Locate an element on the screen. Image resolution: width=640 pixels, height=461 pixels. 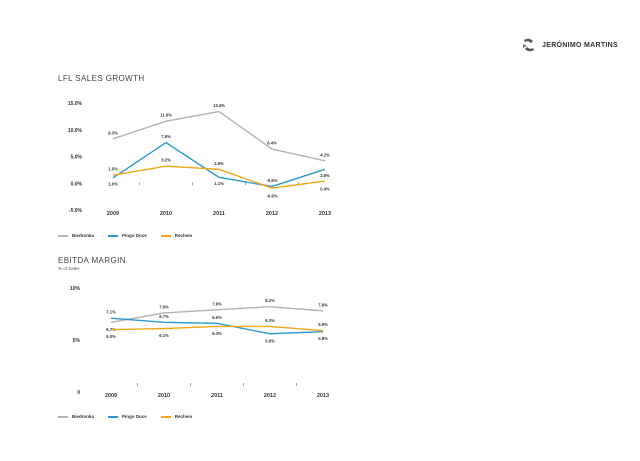
data-label: 13.4% is located at coordinates (219, 105).